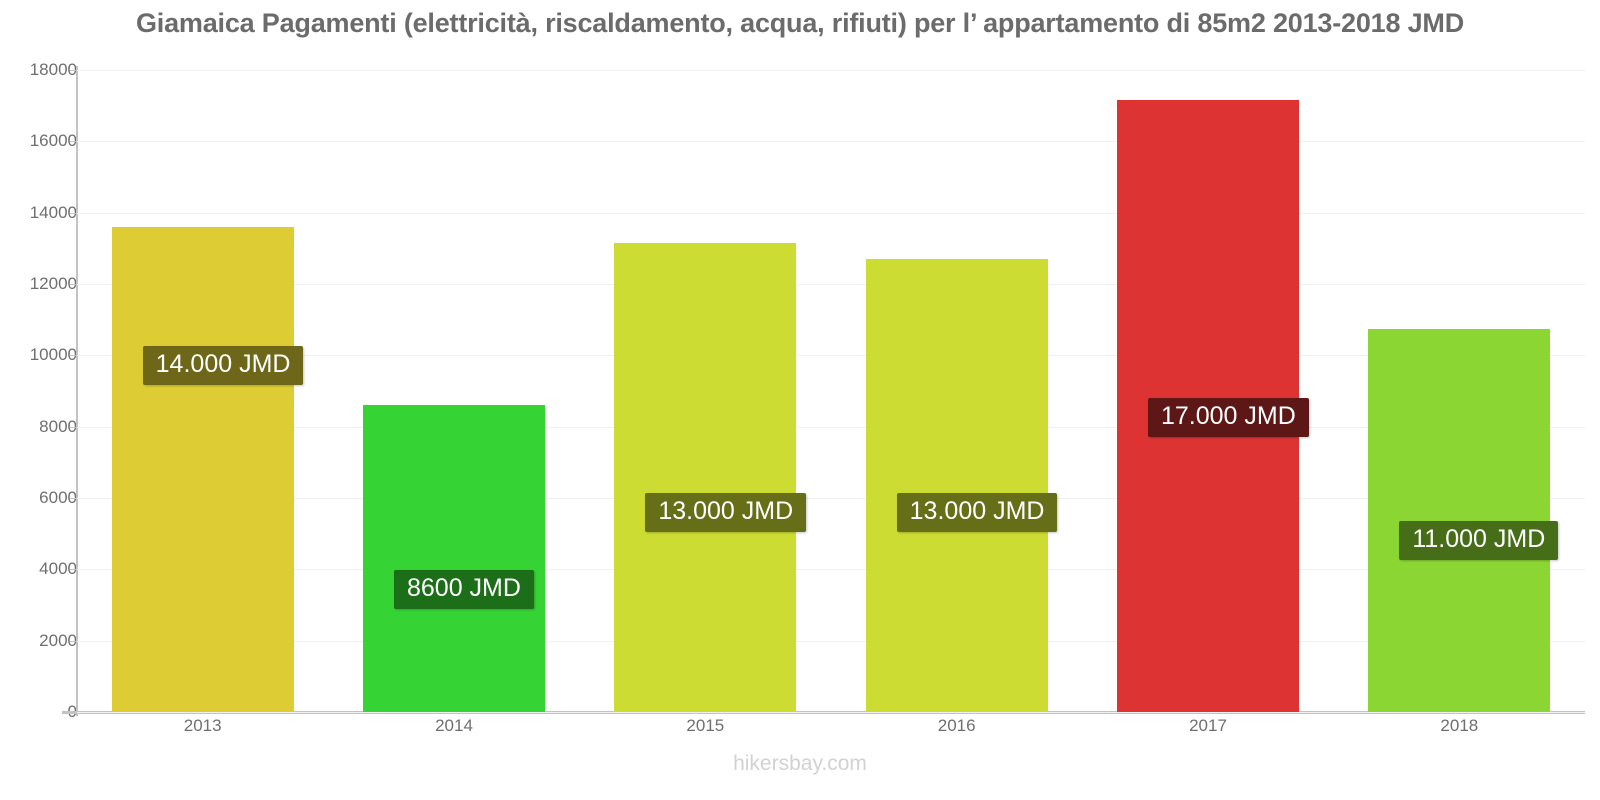 Image resolution: width=1600 pixels, height=800 pixels. Describe the element at coordinates (58, 497) in the screenshot. I see `y-axis-tick-label: 6000` at that location.